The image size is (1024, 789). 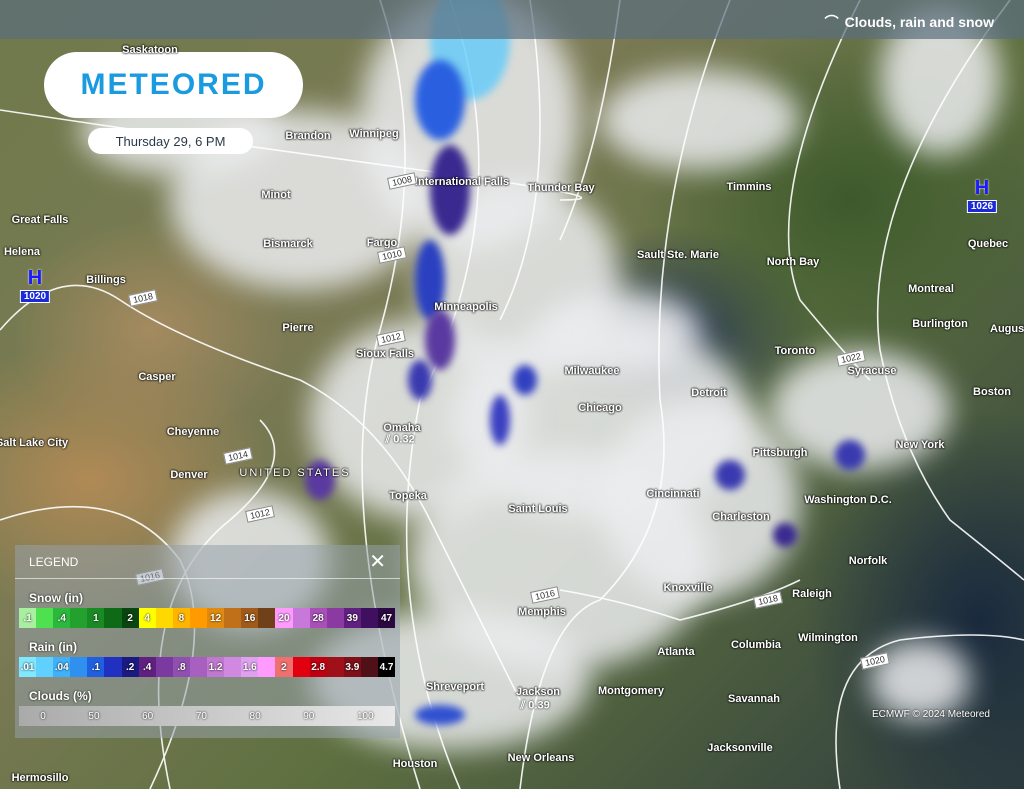 What do you see at coordinates (43, 716) in the screenshot?
I see `clouds-scale-tick: 0` at bounding box center [43, 716].